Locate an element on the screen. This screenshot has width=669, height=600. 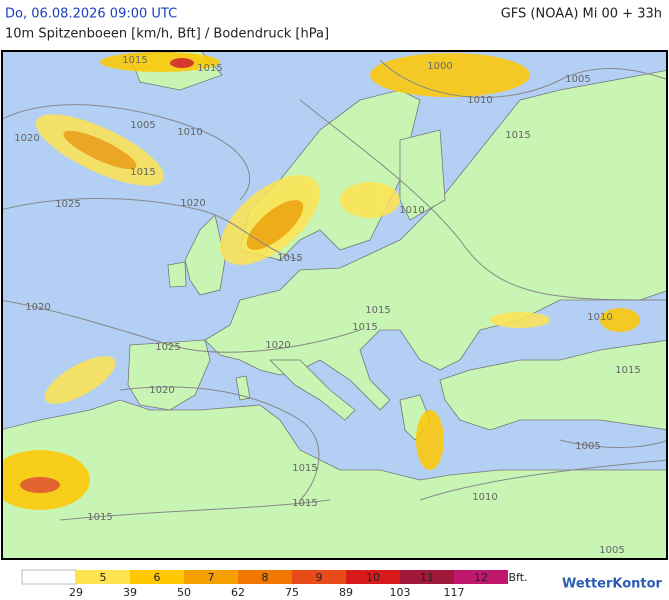
legend-threshold: 62 is located at coordinates (238, 592).